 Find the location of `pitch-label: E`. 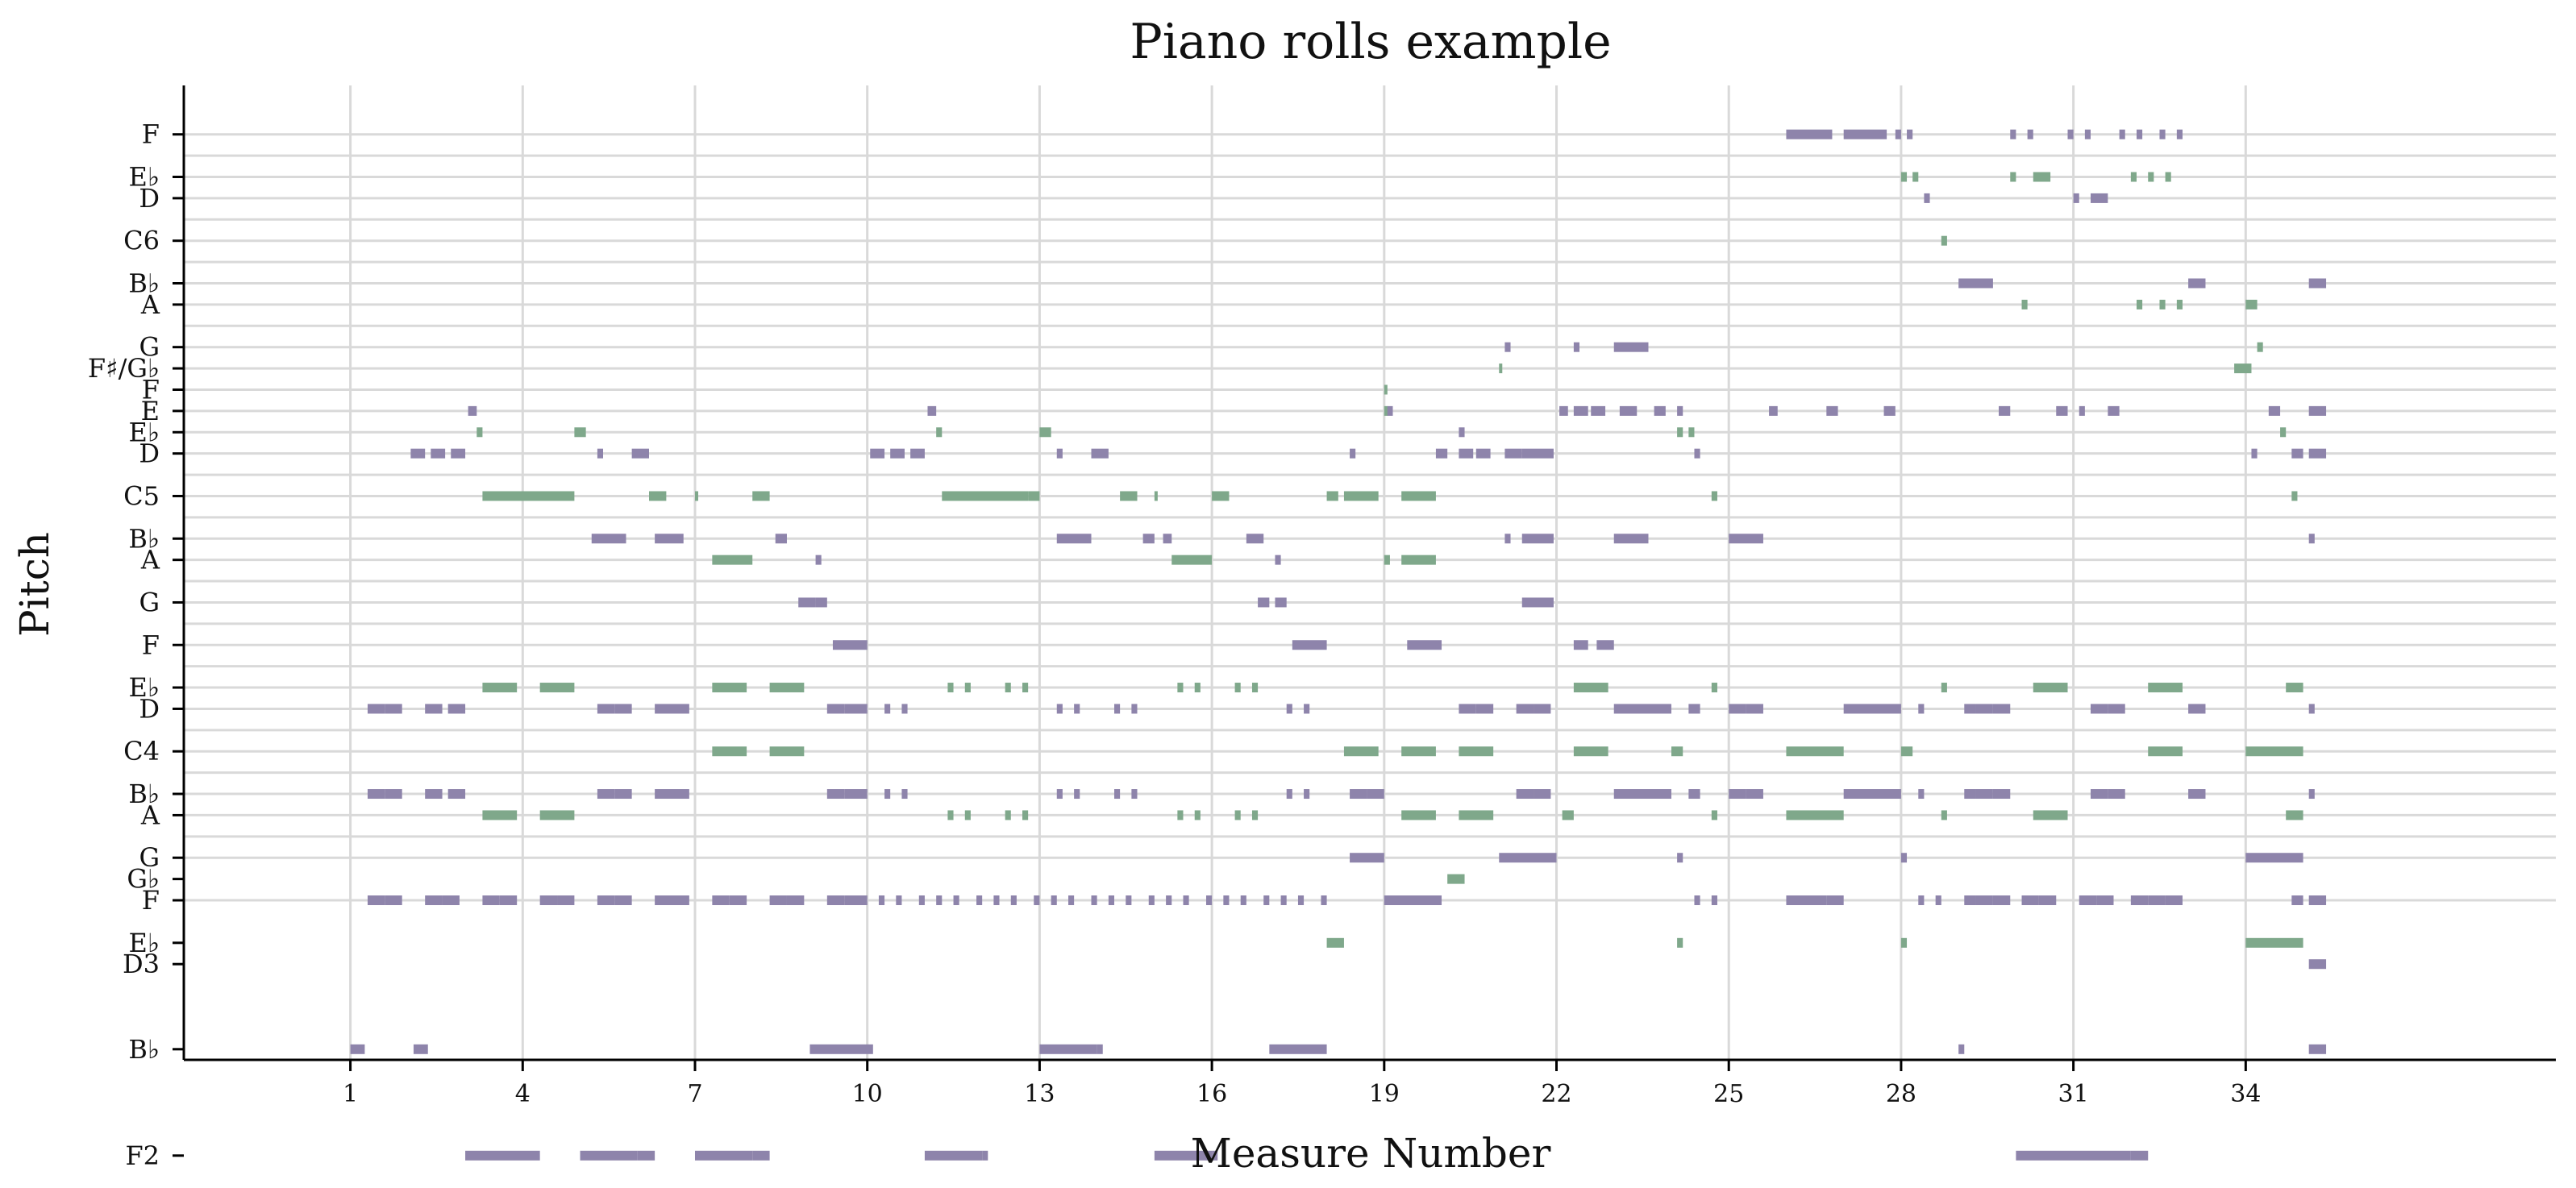

pitch-label: E is located at coordinates (151, 411).